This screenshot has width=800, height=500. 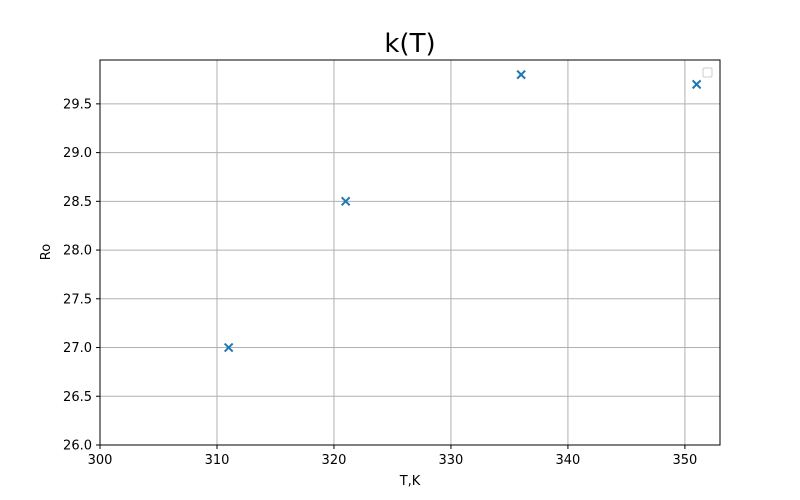 I want to click on y-axis-label: Ro, so click(x=46, y=252).